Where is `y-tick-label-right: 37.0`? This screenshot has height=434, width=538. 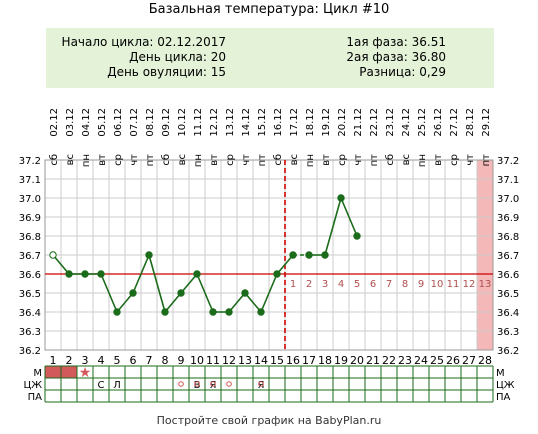
y-tick-label-right: 37.0 is located at coordinates (508, 199).